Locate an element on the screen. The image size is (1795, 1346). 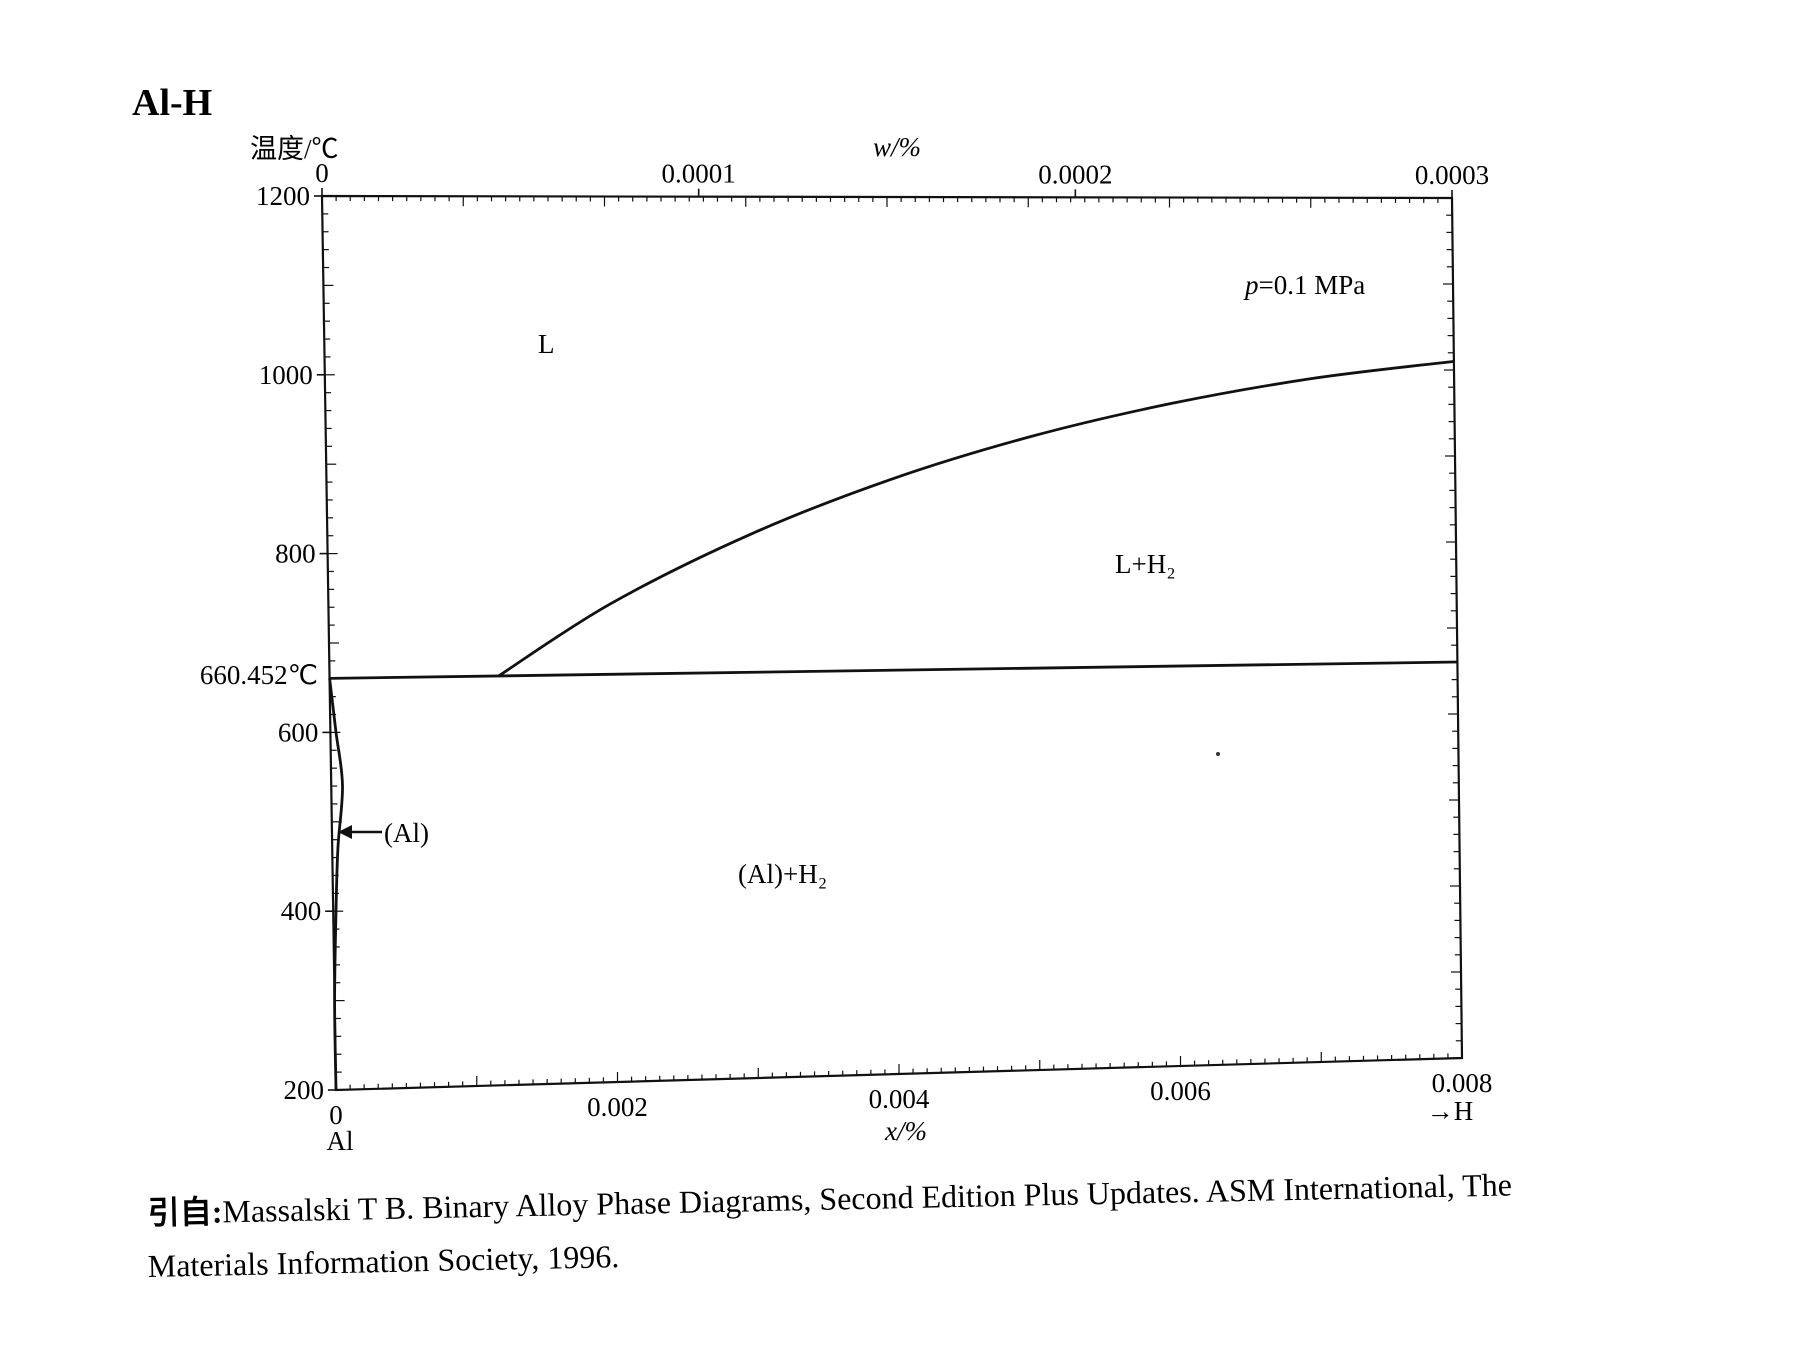
citation-line-2: Materials Information Society, 1996. is located at coordinates (383, 1261).